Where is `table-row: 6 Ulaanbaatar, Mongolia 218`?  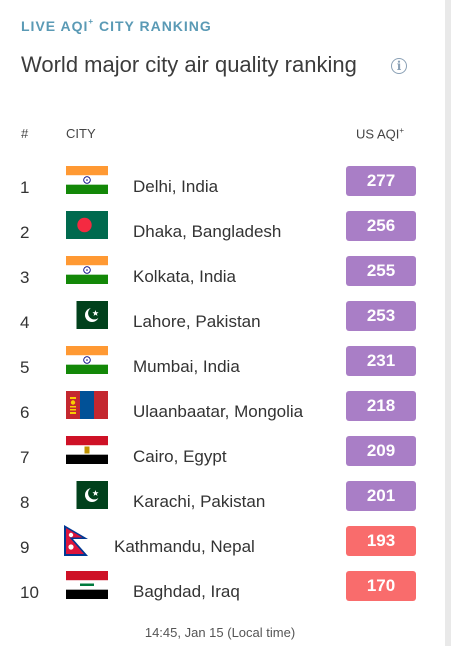
table-row: 6 Ulaanbaatar, Mongolia 218 is located at coordinates (220, 413).